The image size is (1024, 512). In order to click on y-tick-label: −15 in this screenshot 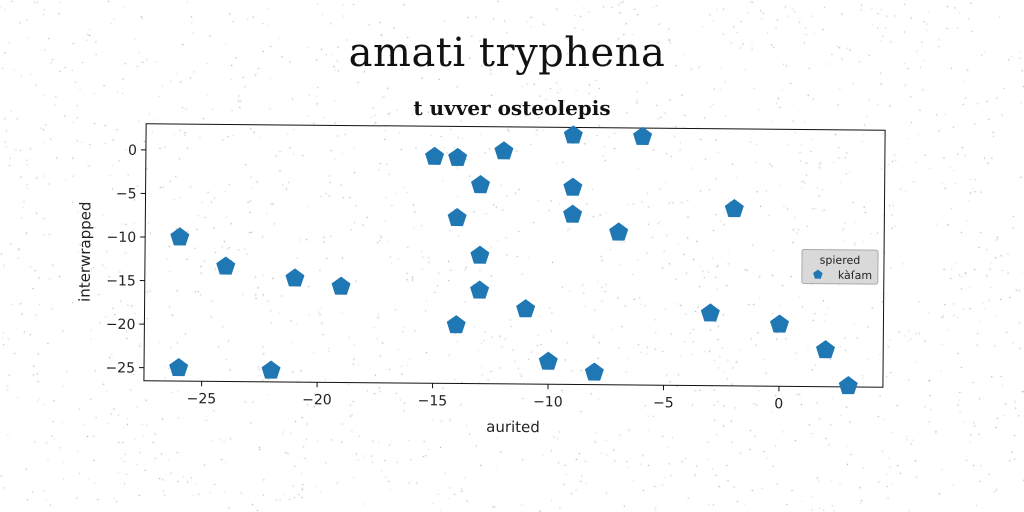, I will do `click(121, 281)`.